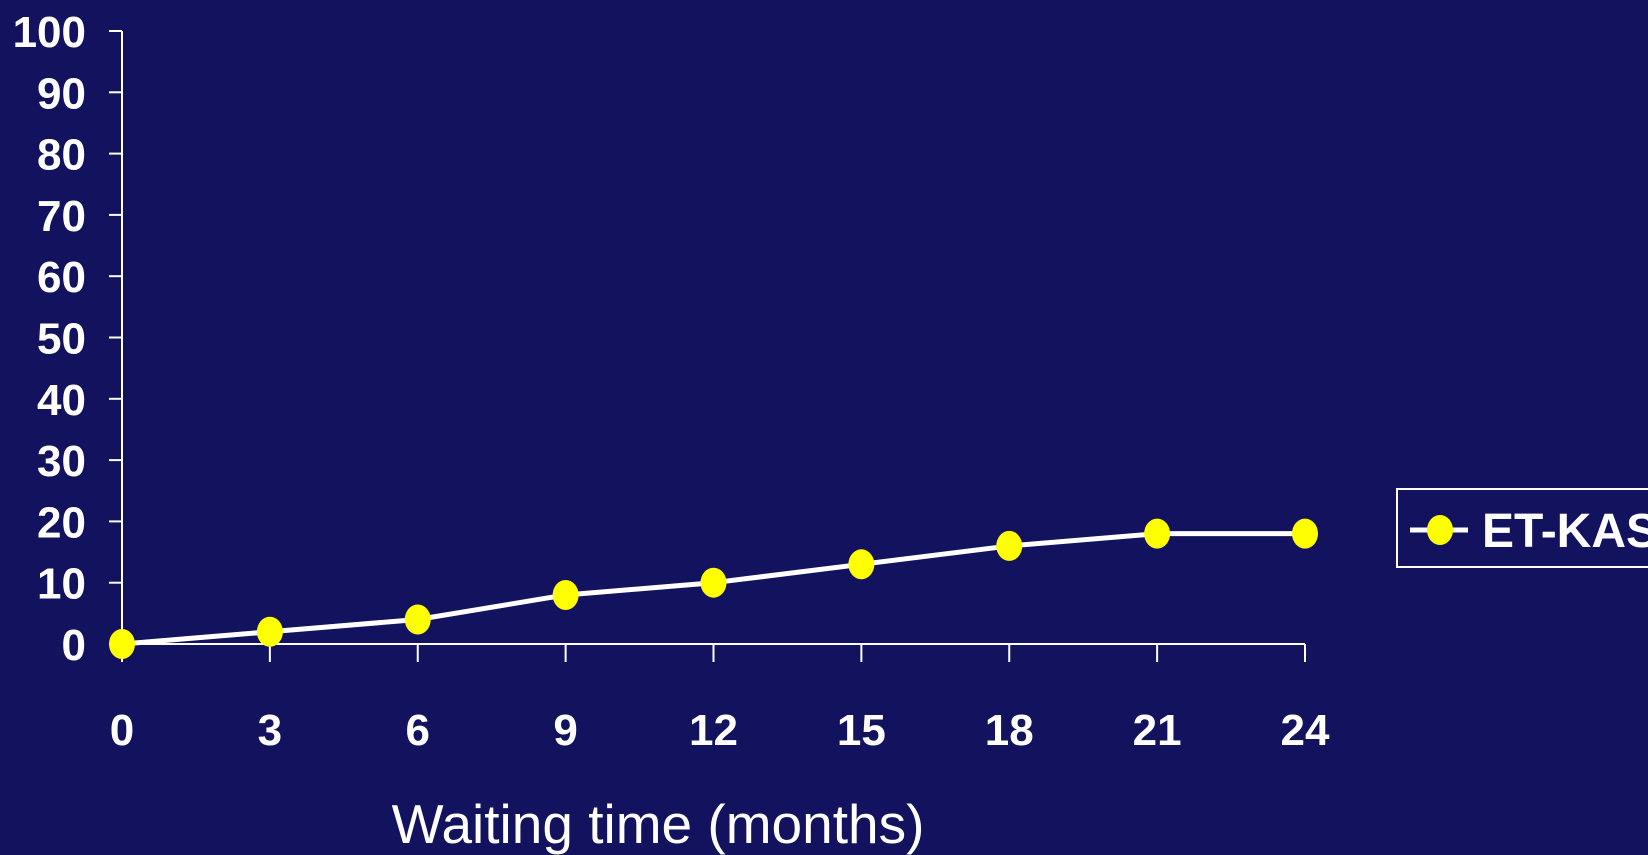 The height and width of the screenshot is (855, 1648). I want to click on y-tick-label: 10, so click(61, 584).